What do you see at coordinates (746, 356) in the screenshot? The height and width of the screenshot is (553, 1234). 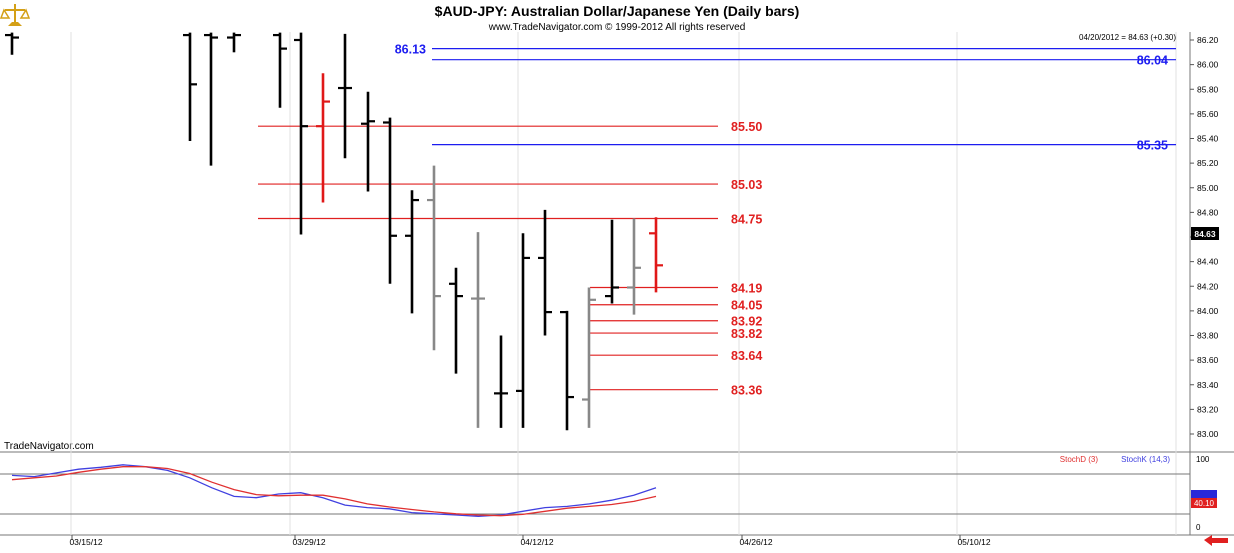 I see `level-label-83.64: 83.64` at bounding box center [746, 356].